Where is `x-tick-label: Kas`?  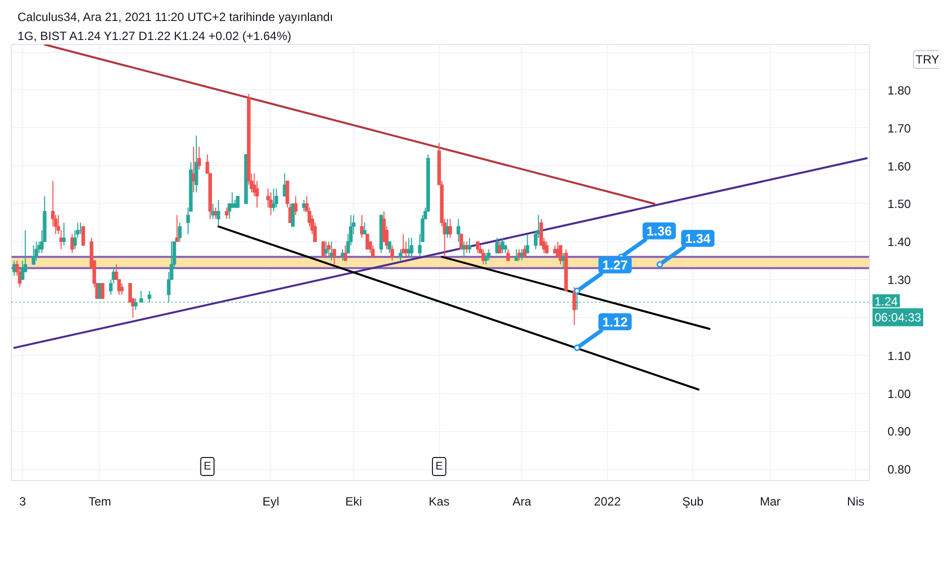
x-tick-label: Kas is located at coordinates (439, 501).